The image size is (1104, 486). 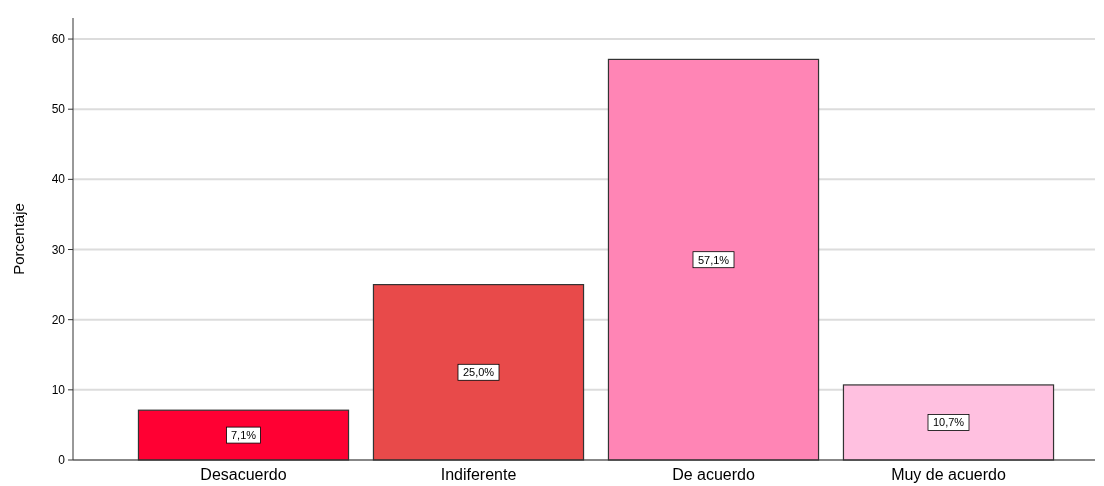 I want to click on data-label: 57,1%, so click(x=713, y=259).